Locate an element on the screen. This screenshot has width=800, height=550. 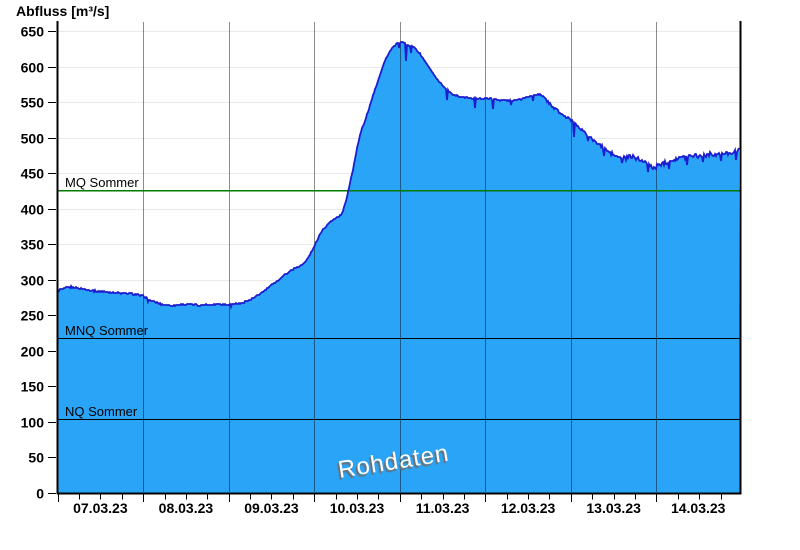
svg-text: 400 is located at coordinates (33, 210).